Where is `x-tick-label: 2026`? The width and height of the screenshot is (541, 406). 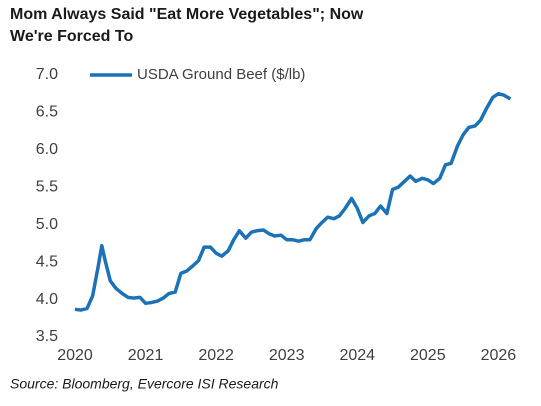
x-tick-label: 2026 is located at coordinates (499, 355).